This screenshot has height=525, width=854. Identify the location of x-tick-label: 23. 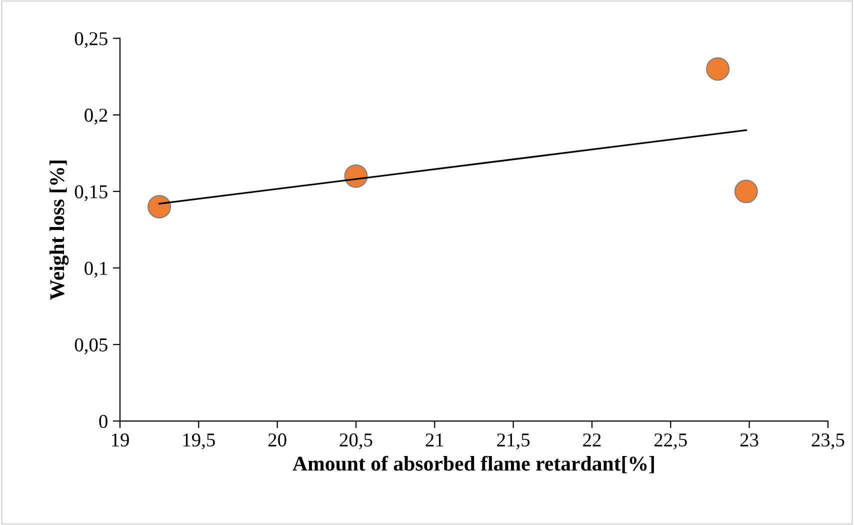
(749, 440).